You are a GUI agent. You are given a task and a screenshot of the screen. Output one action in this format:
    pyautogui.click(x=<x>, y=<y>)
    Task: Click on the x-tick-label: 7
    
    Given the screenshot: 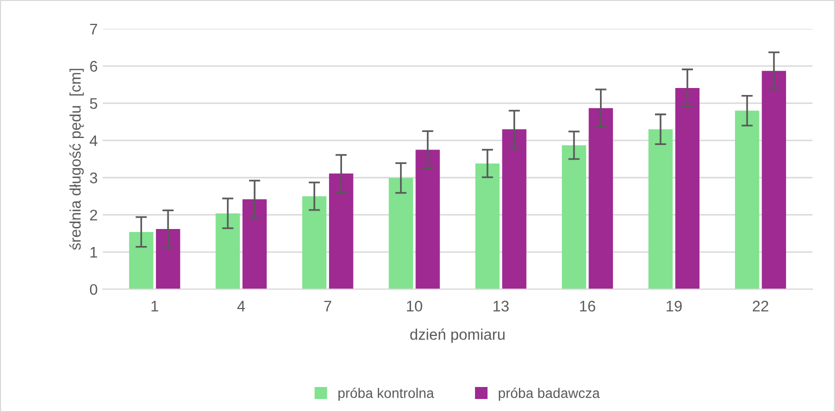 What is the action you would take?
    pyautogui.click(x=328, y=306)
    